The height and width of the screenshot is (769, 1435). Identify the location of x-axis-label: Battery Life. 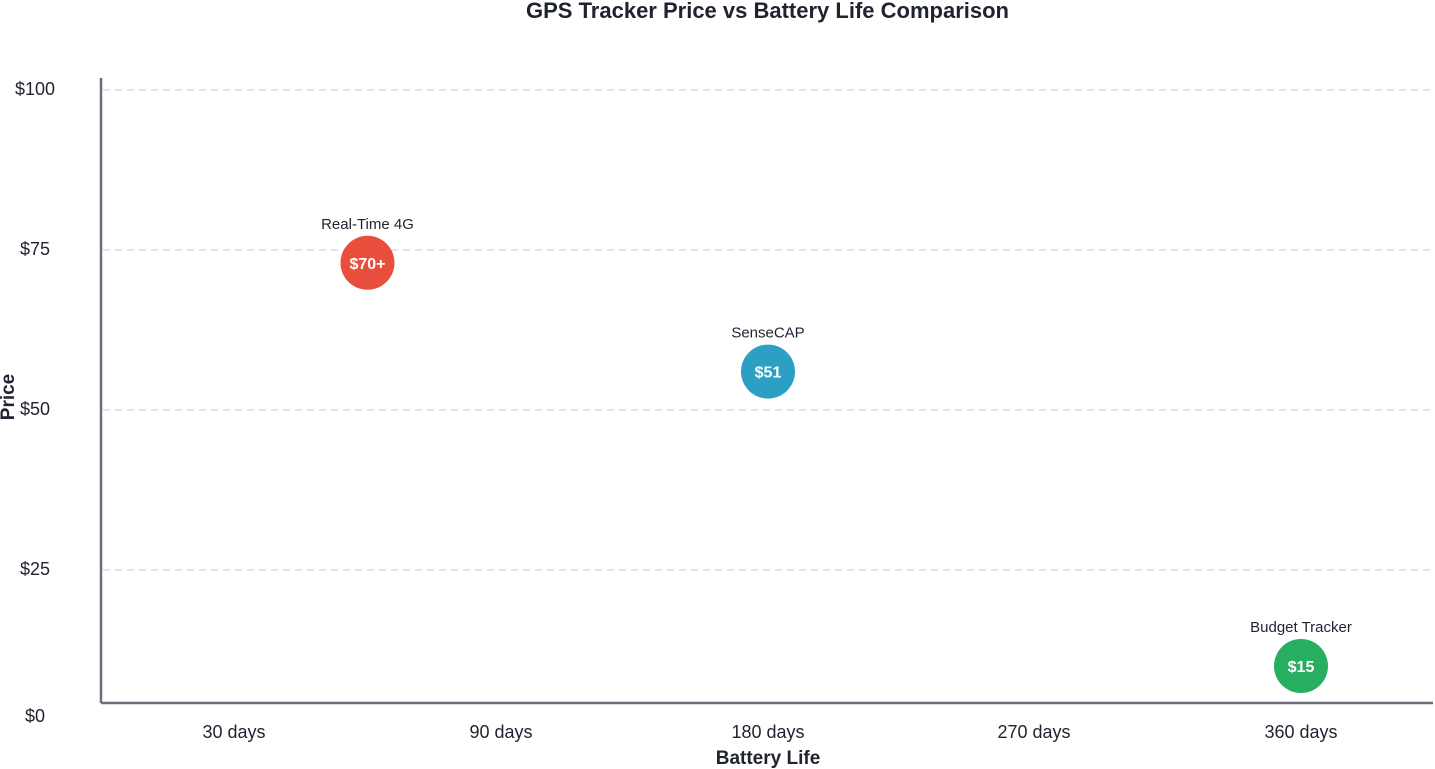
(768, 758).